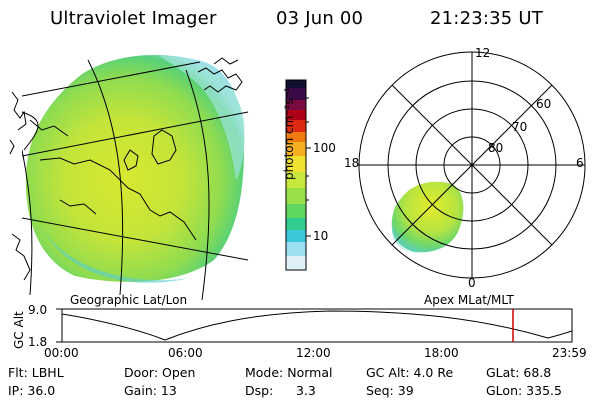 The height and width of the screenshot is (400, 600). I want to click on instrument-title: Ultraviolet Imager, so click(133, 18).